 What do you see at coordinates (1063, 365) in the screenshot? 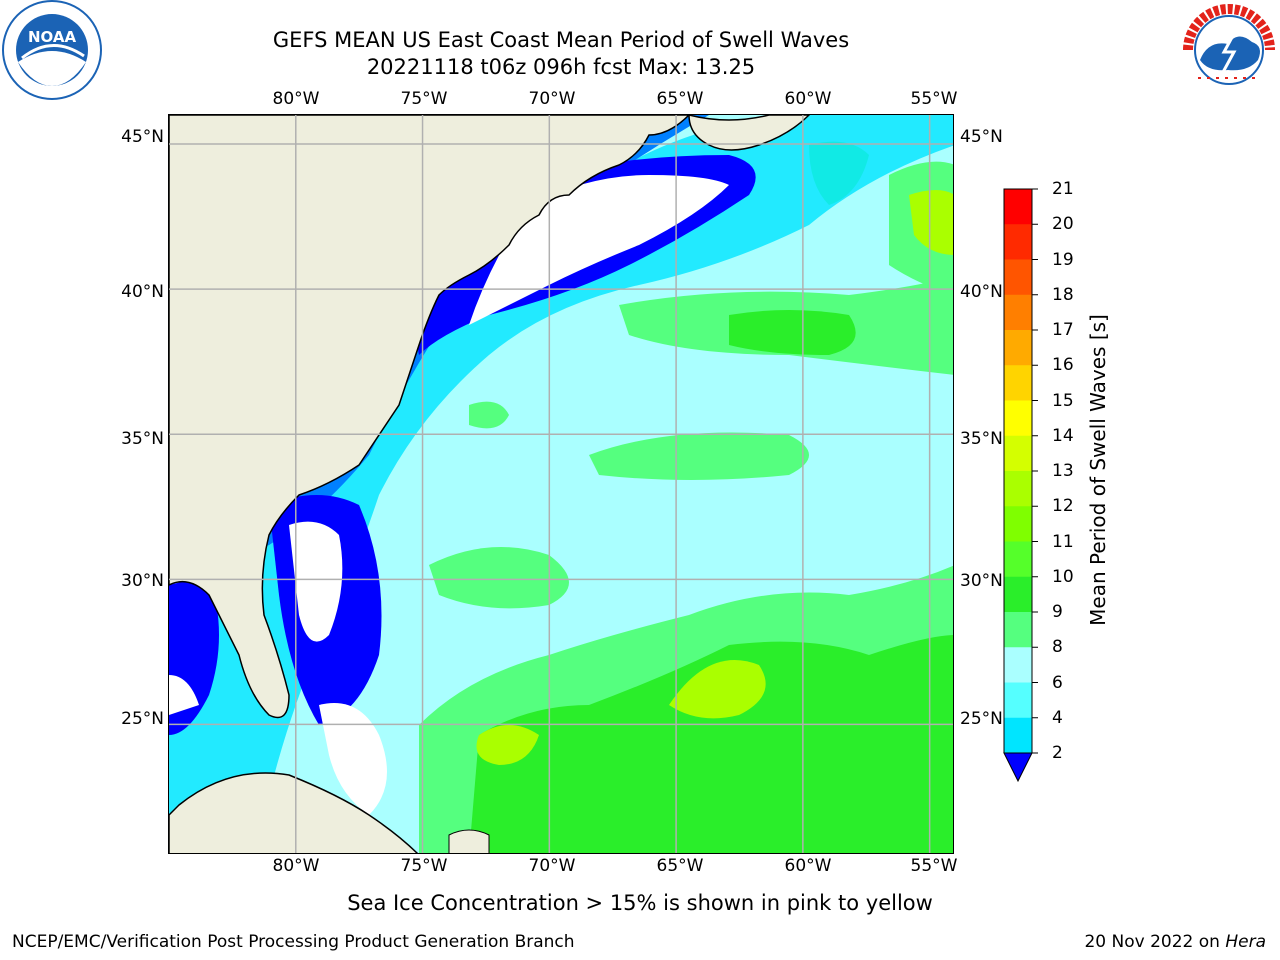
I see `colorbar-tick-label: 16` at bounding box center [1063, 365].